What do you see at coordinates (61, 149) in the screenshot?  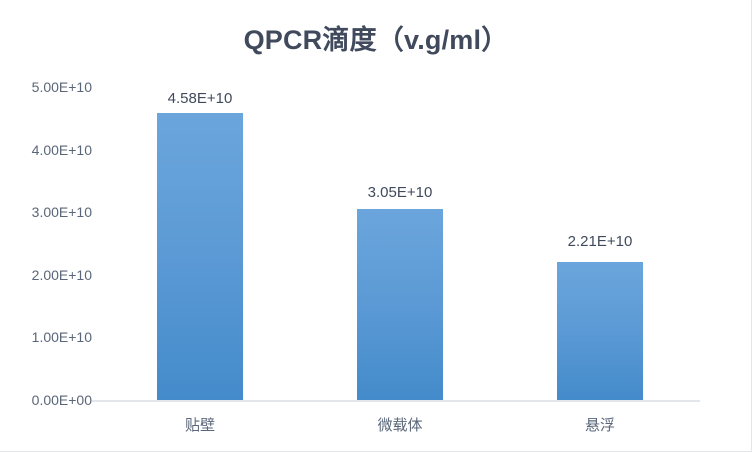 I see `y-tick-label: 4.00E+10` at bounding box center [61, 149].